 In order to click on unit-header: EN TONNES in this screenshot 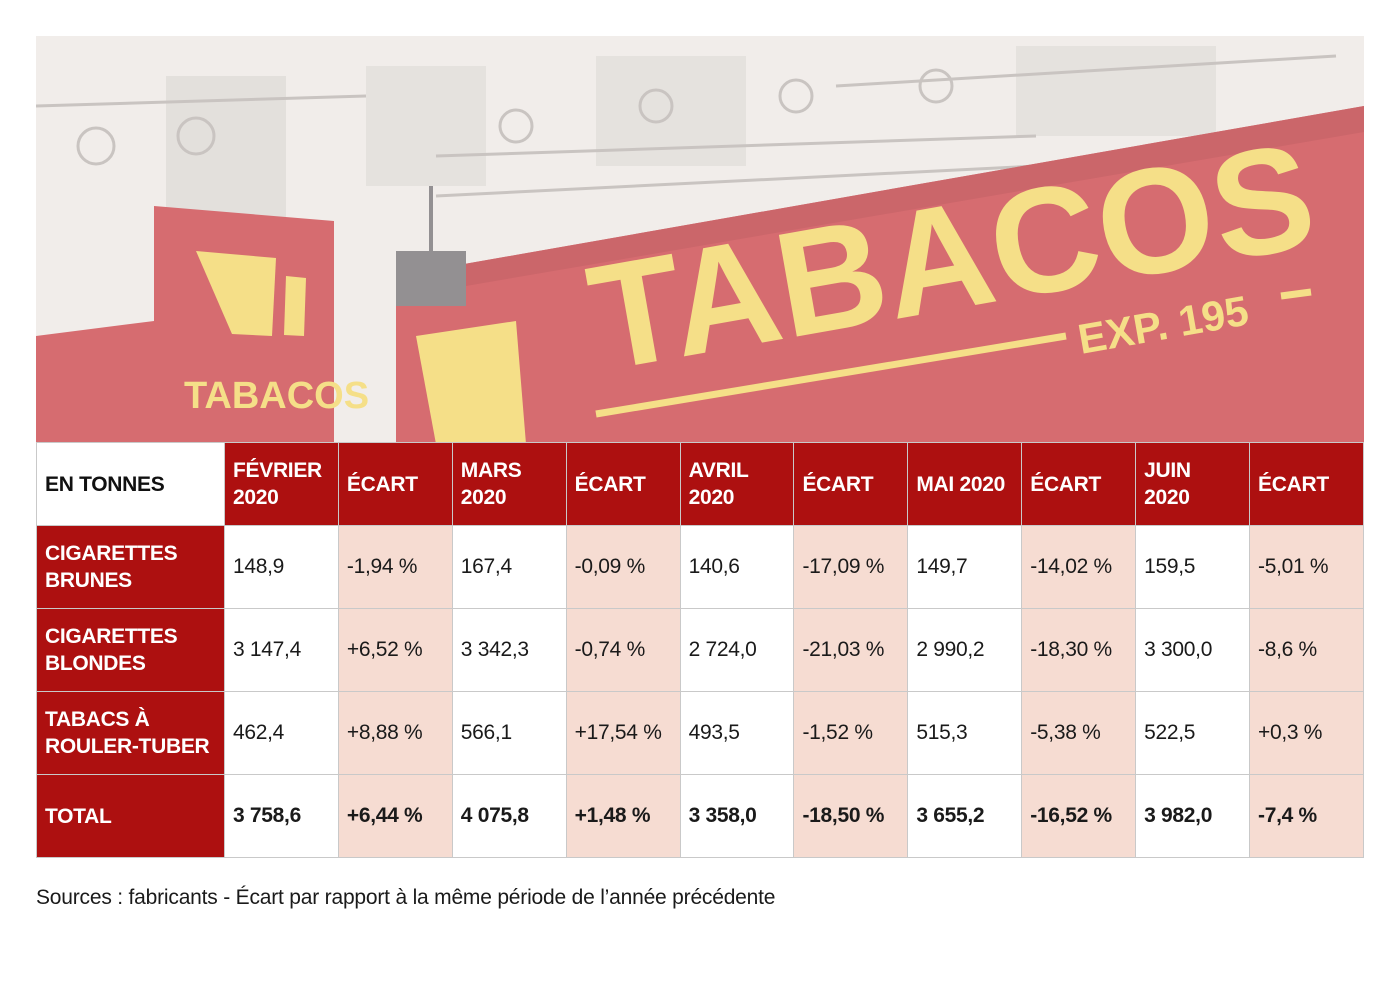, I will do `click(130, 484)`.